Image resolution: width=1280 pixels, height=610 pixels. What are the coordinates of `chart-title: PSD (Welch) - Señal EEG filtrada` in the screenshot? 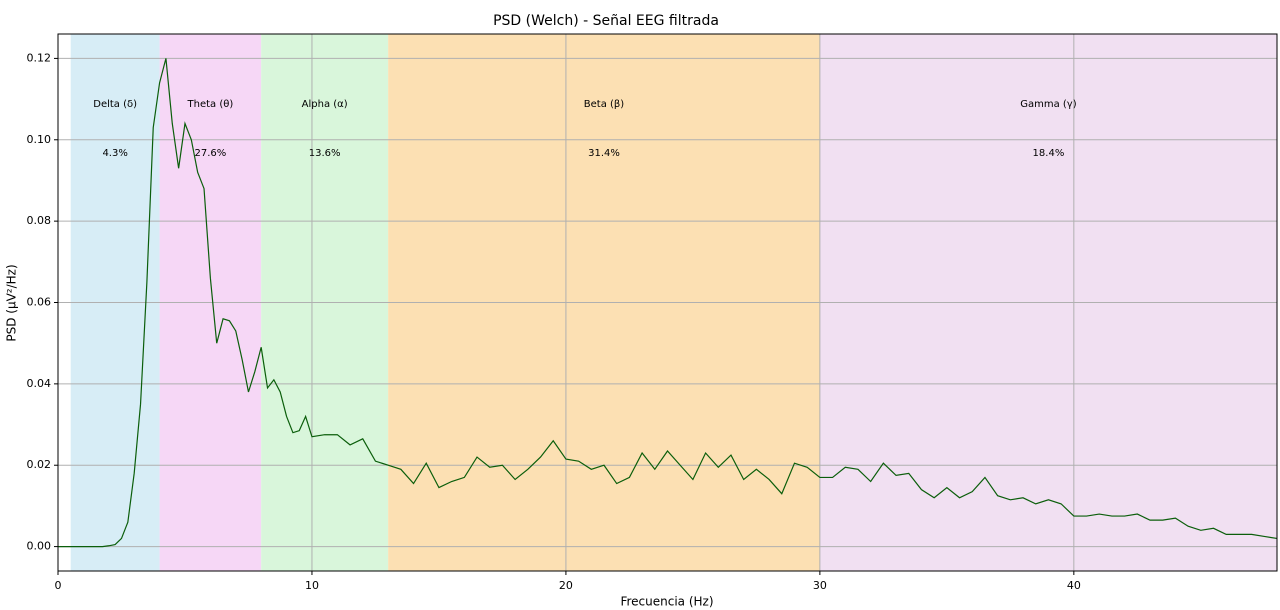 It's located at (606, 21).